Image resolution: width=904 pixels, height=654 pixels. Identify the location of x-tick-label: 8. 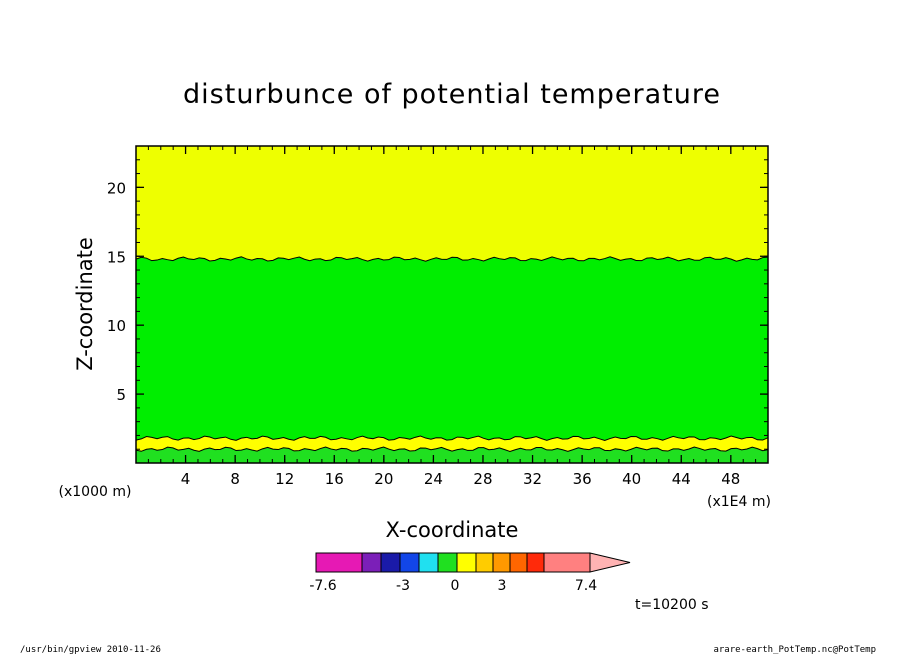
(235, 479).